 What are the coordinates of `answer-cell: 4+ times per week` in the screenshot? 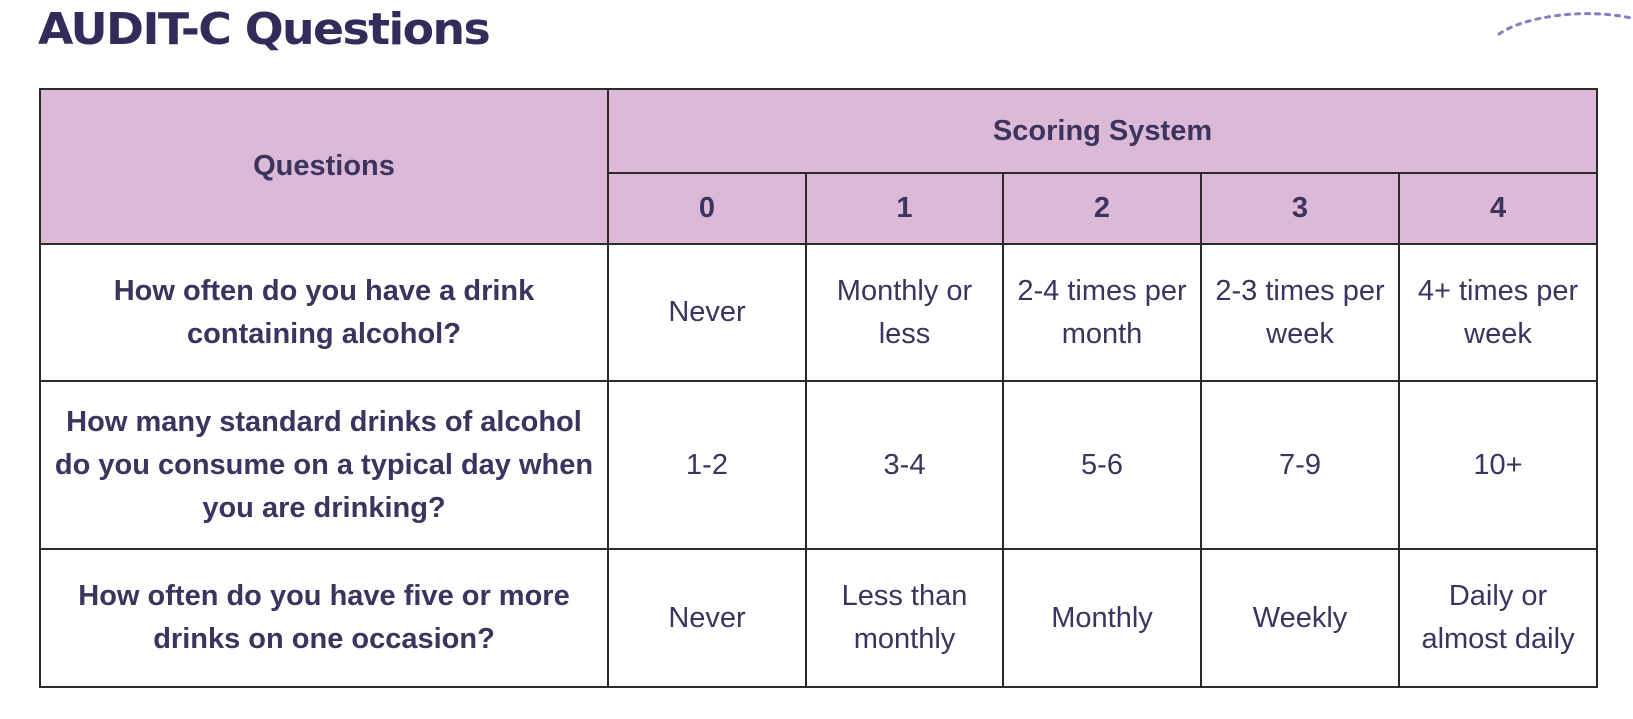 It's located at (1498, 312).